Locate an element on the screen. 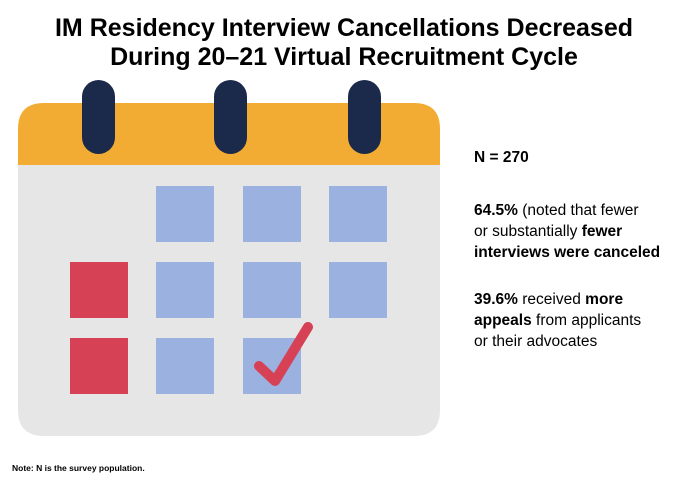 This screenshot has height=499, width=688. stat2-value: 39.6% is located at coordinates (496, 299).